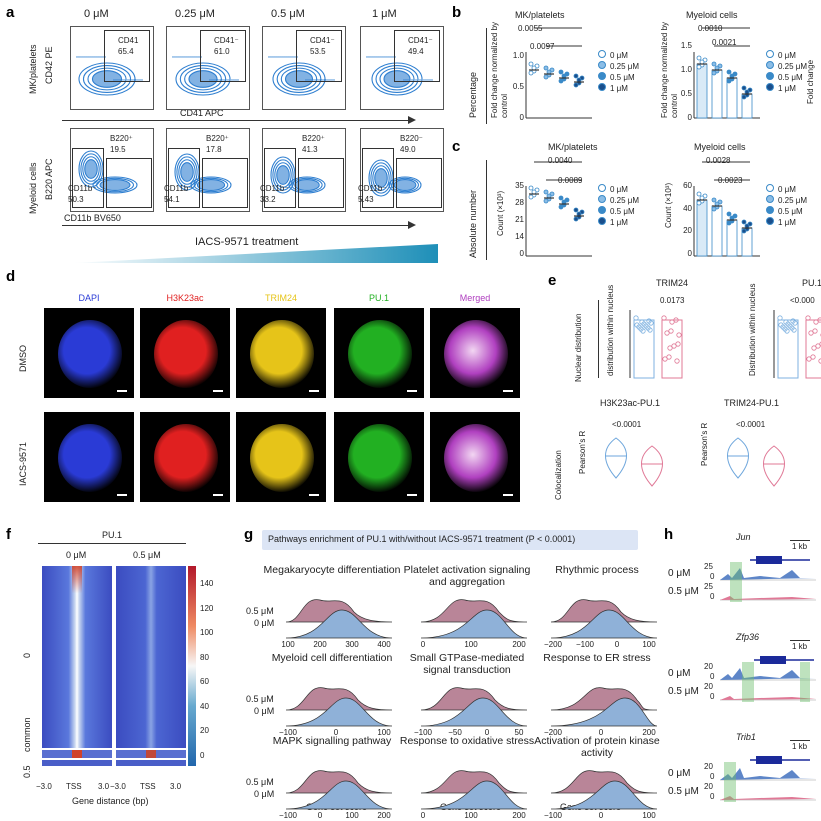 The image size is (821, 821). Describe the element at coordinates (121, 138) in the screenshot. I see `facs-upper-label-row2-0: B220⁺` at that location.